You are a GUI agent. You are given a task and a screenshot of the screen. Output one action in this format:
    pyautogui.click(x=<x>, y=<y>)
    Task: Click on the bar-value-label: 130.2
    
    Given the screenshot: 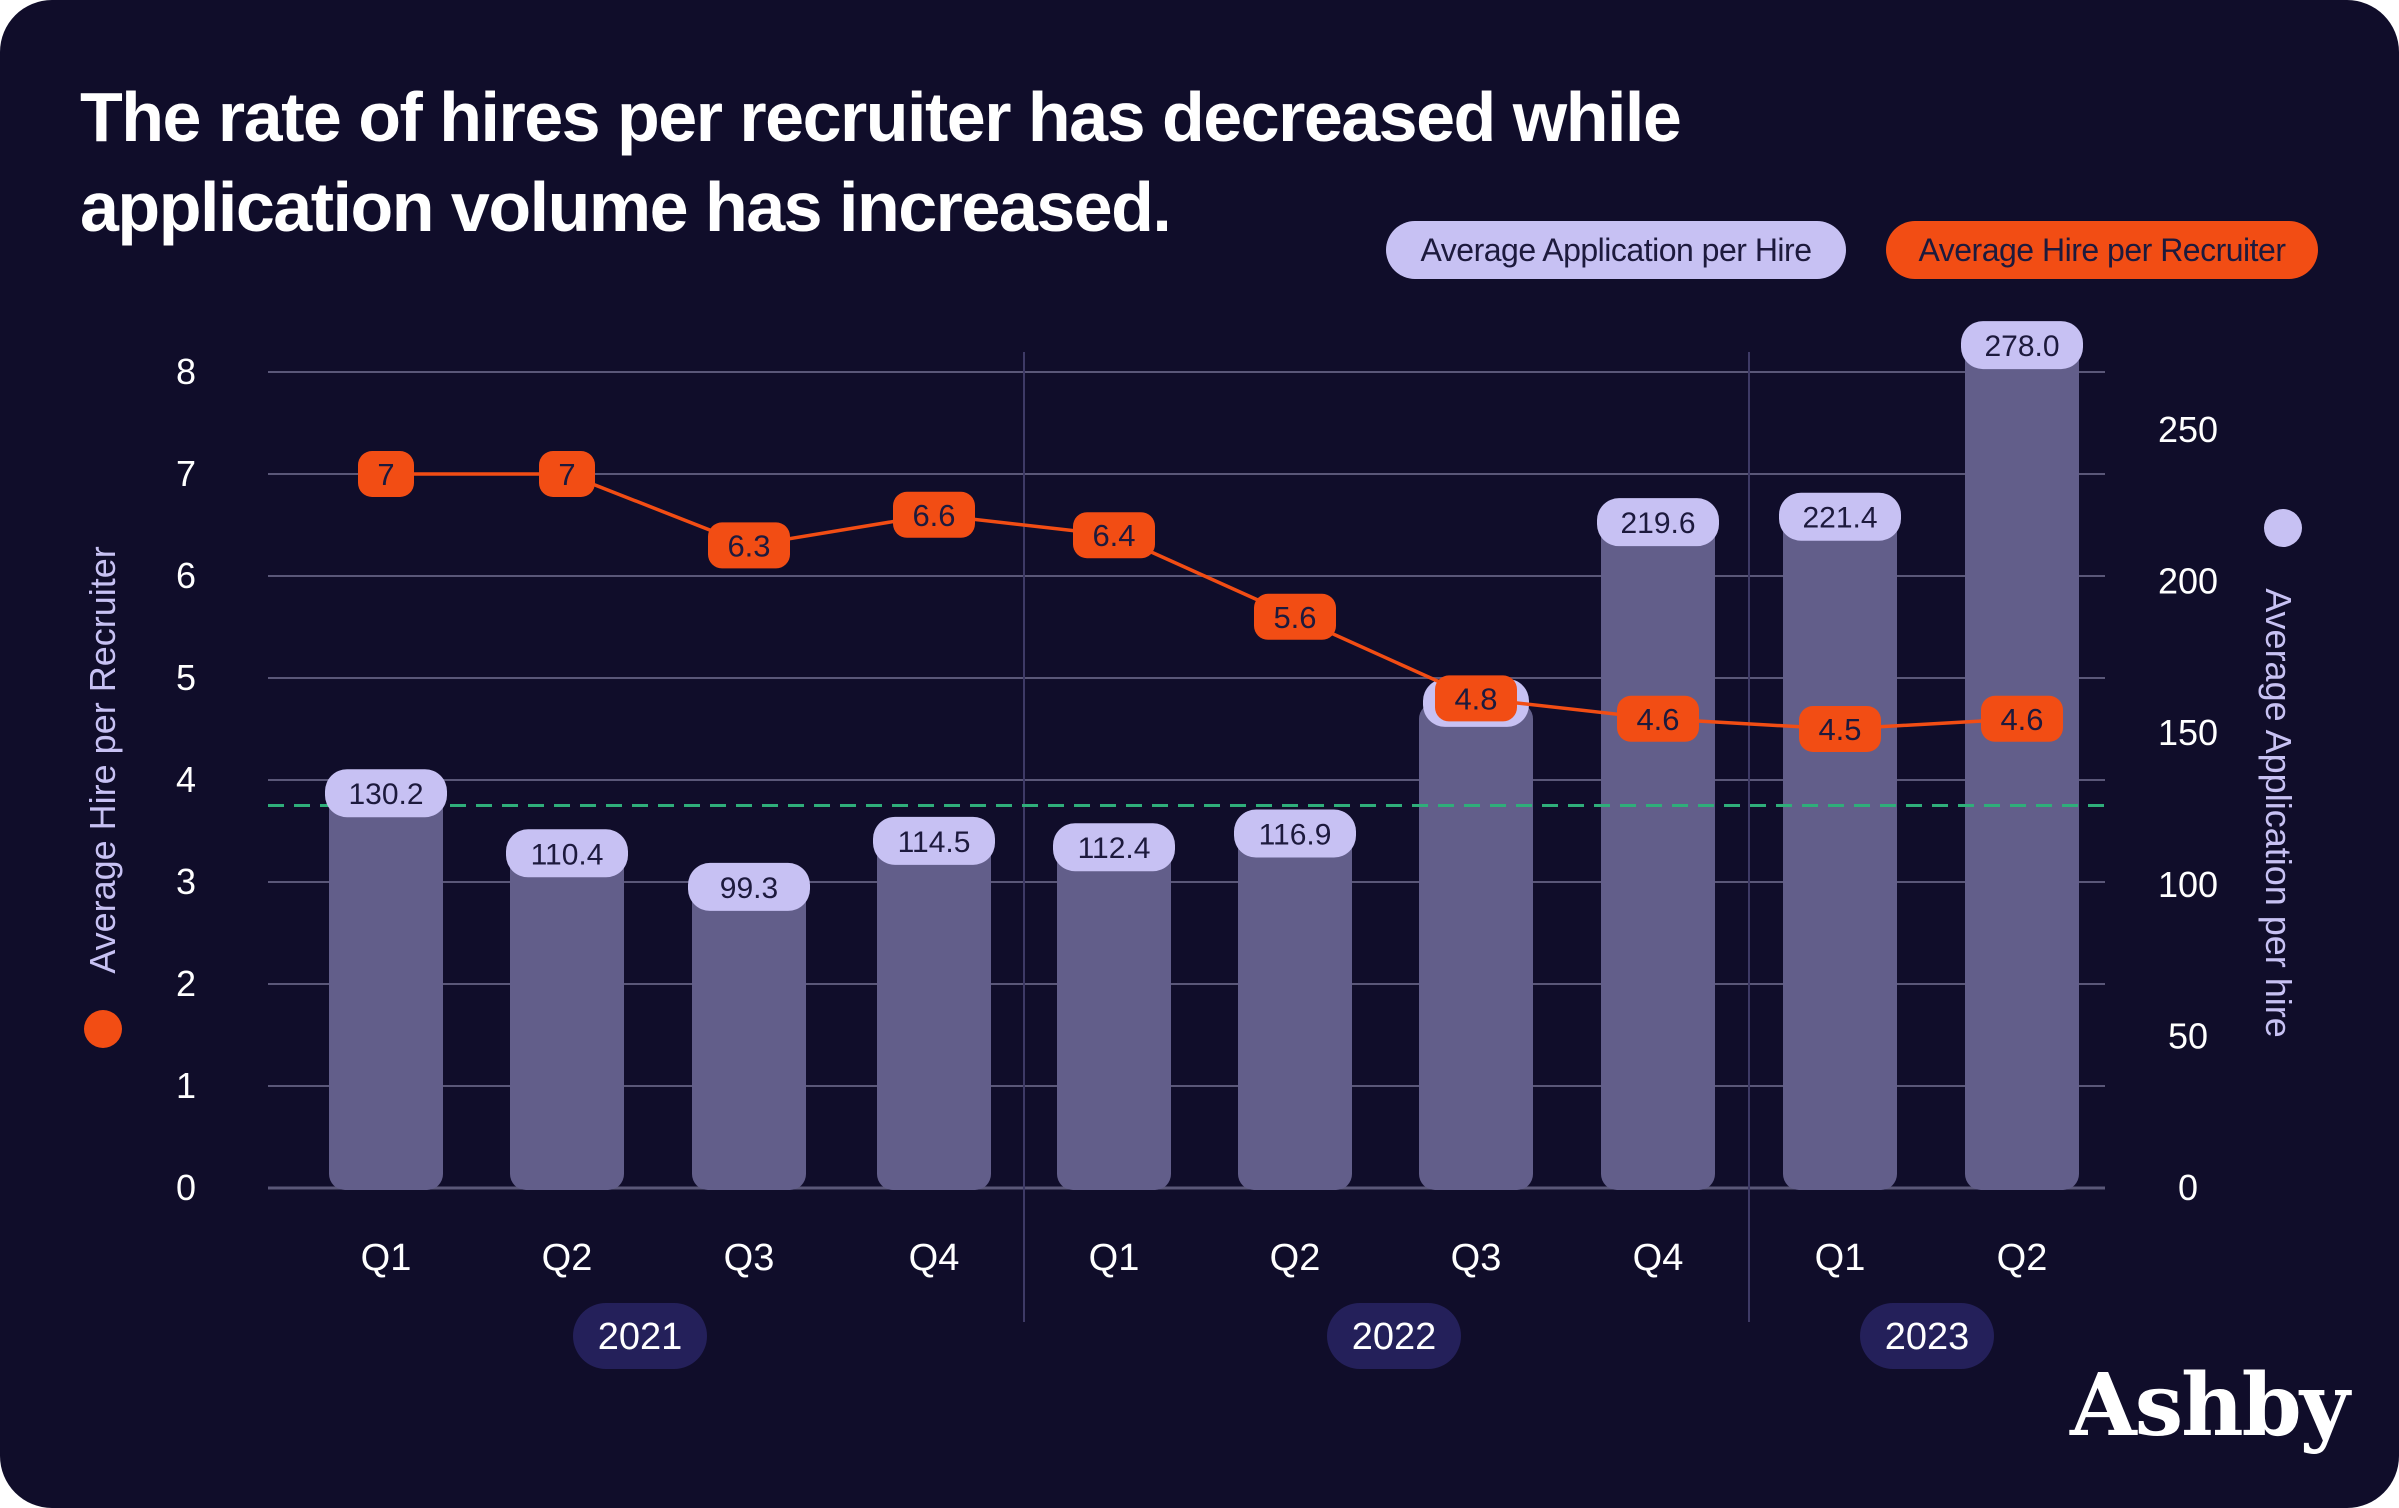 What is the action you would take?
    pyautogui.click(x=385, y=794)
    